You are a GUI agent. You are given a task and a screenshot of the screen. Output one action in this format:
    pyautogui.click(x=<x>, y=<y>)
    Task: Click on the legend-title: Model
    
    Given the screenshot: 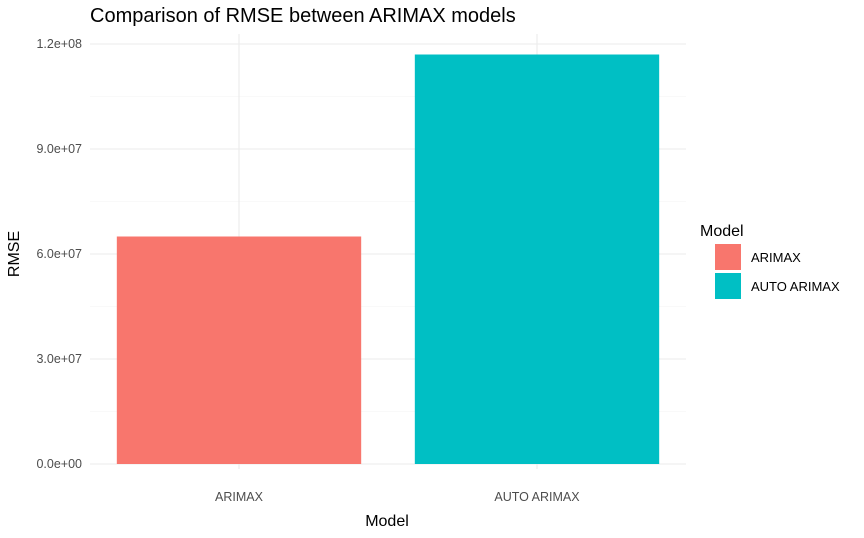 What is the action you would take?
    pyautogui.click(x=722, y=231)
    